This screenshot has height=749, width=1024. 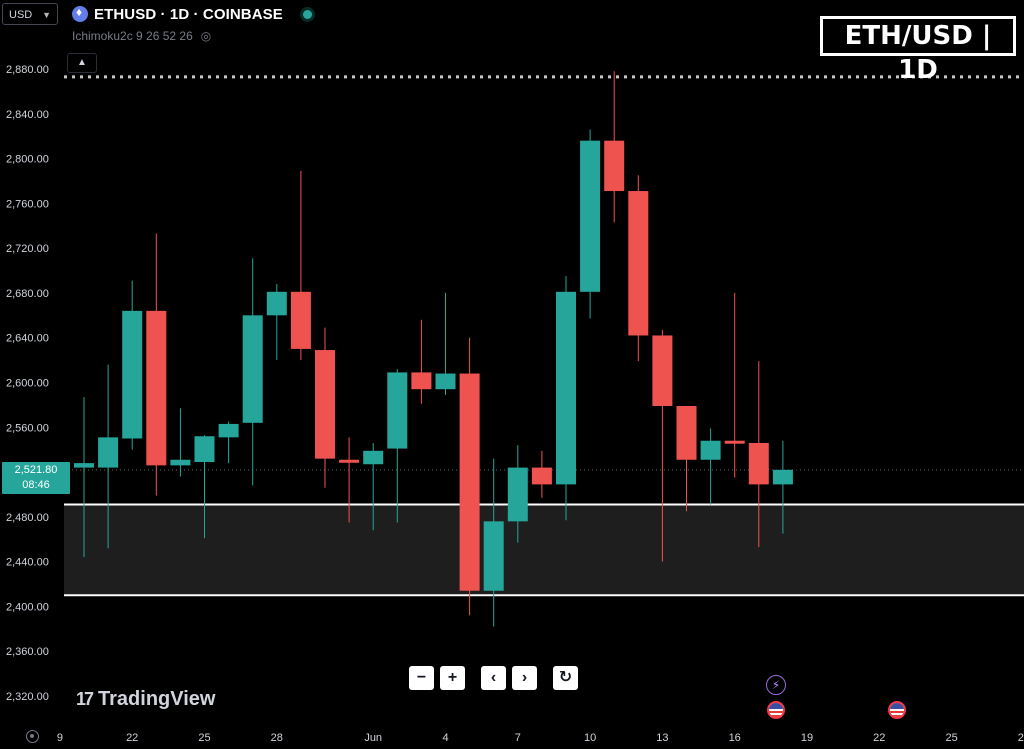 What do you see at coordinates (32, 736) in the screenshot?
I see `settings-icon` at bounding box center [32, 736].